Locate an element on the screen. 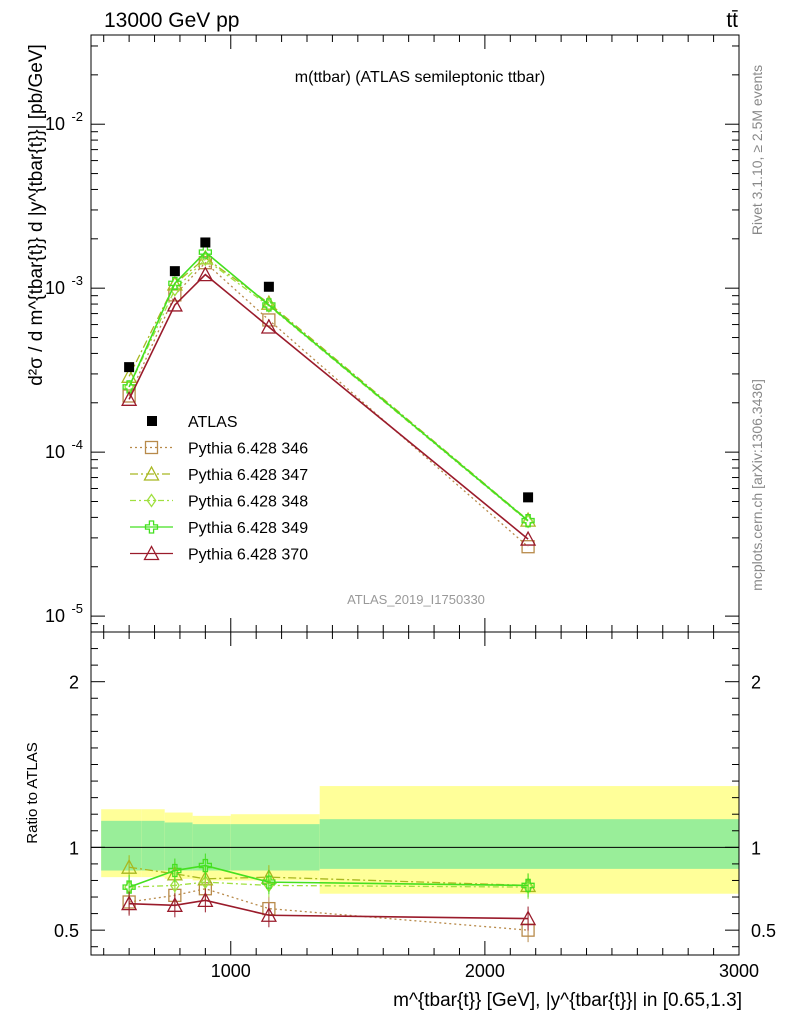 The image size is (786, 1024). x-tick-label: 2000 is located at coordinates (485, 971).